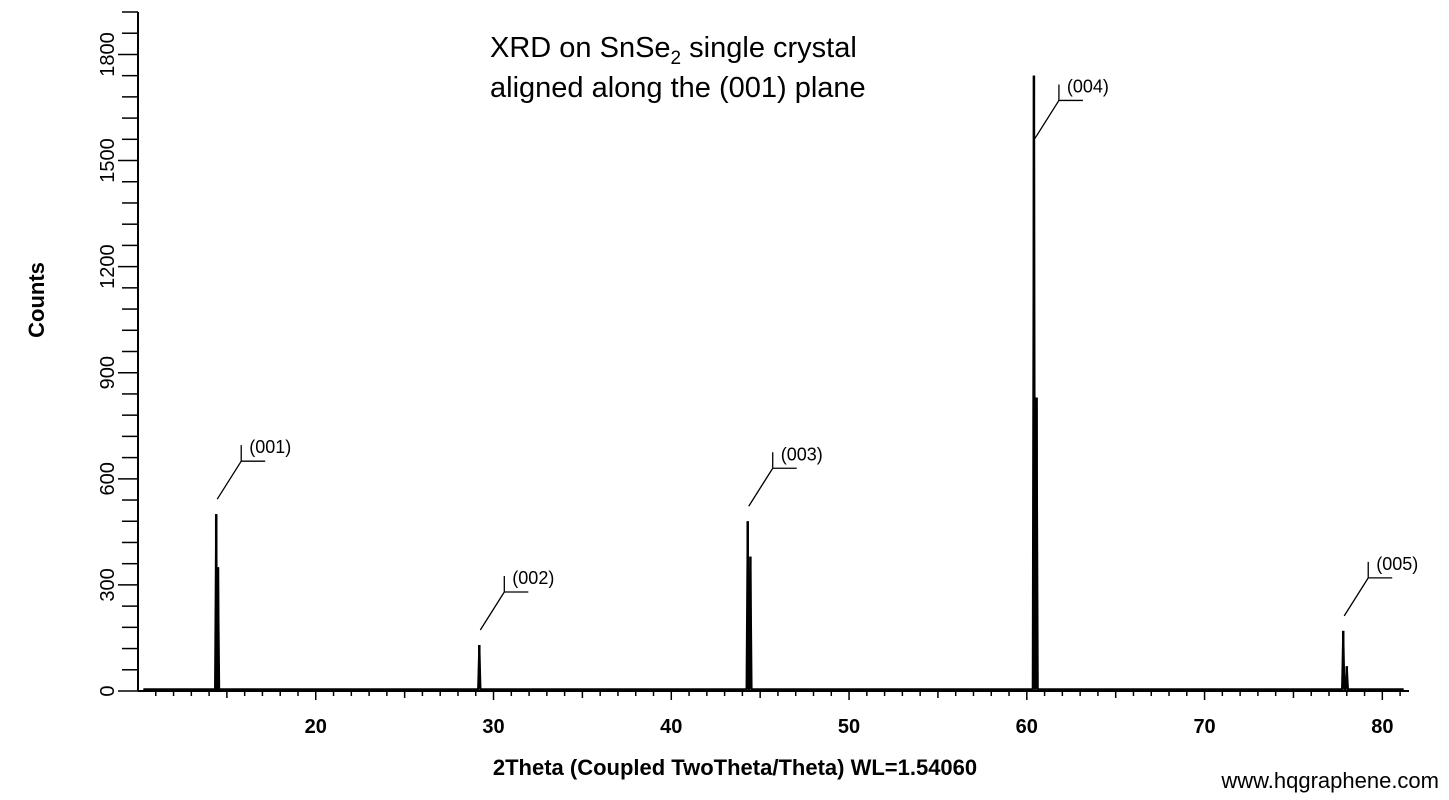 This screenshot has width=1449, height=800. What do you see at coordinates (316, 727) in the screenshot?
I see `x-tick-label: 20` at bounding box center [316, 727].